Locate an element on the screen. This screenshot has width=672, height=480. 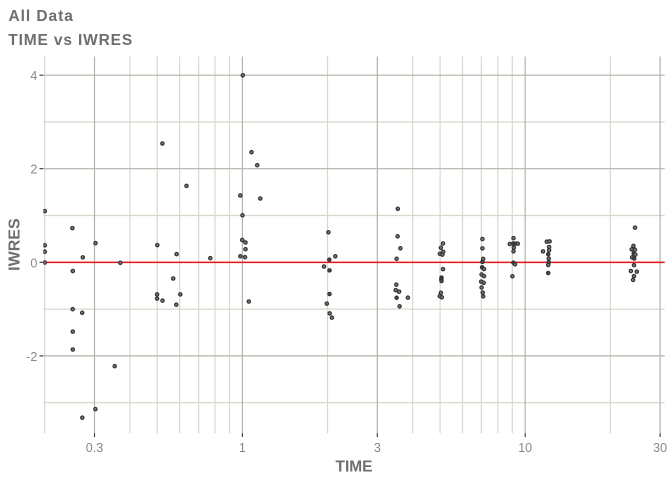
svg-text: -2 is located at coordinates (31, 357).